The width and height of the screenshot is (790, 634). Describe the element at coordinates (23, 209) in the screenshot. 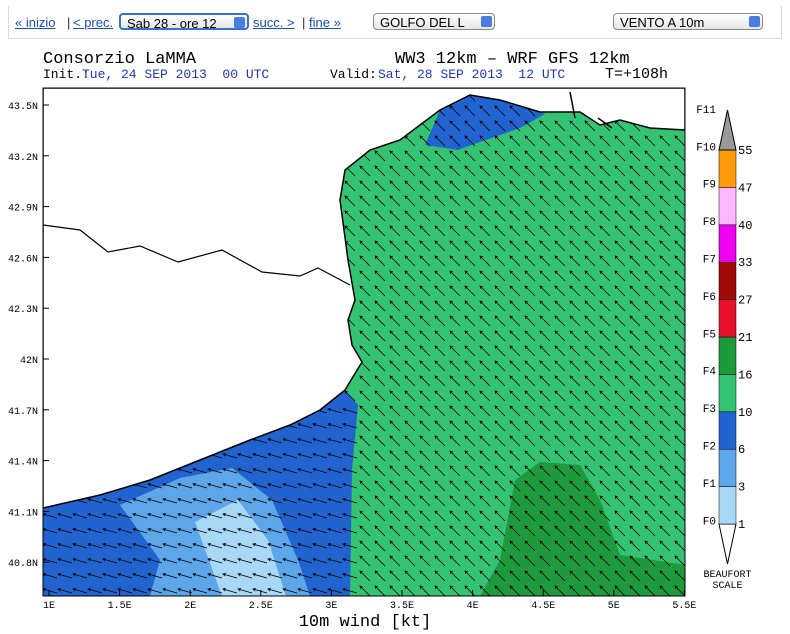

I see `y-tick-label: 42.9N` at that location.